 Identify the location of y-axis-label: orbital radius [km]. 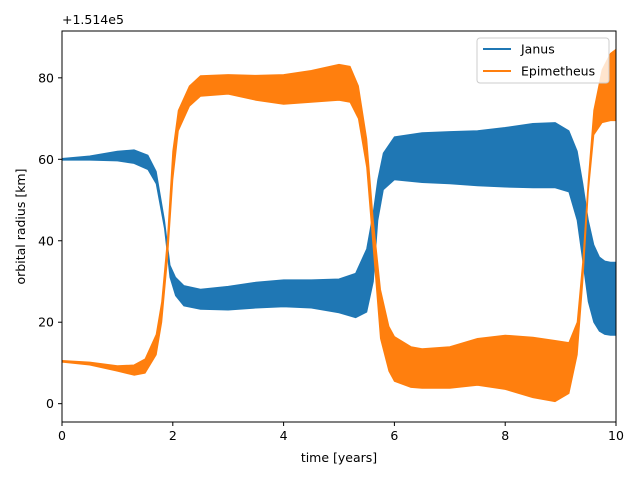
(20, 227).